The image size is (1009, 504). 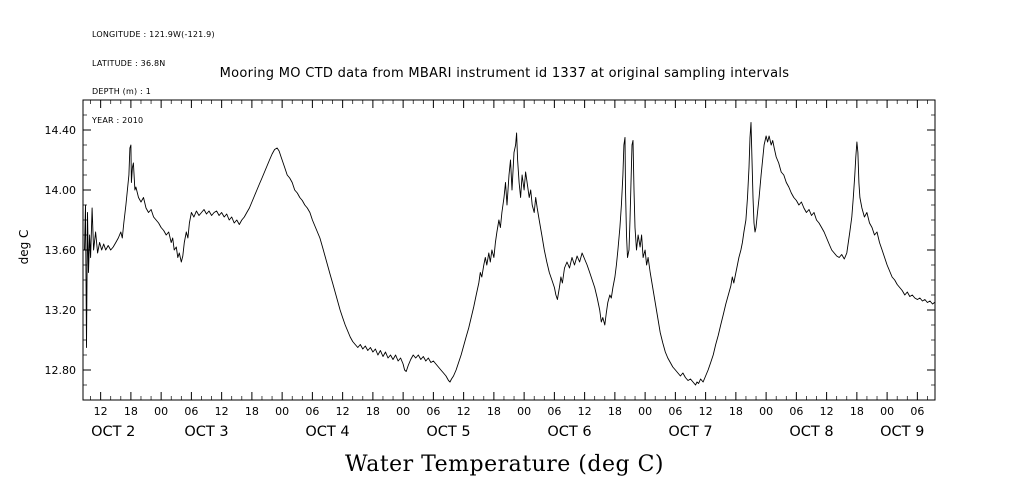 I want to click on metadata-depth: DEPTH (m) : 1, so click(x=121, y=91).